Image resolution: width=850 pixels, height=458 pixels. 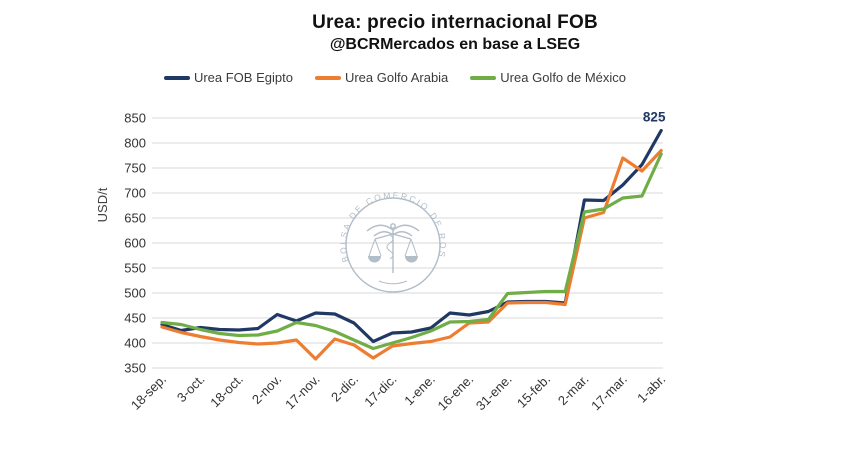 What do you see at coordinates (573, 390) in the screenshot?
I see `x-tick-label: 2-mar.` at bounding box center [573, 390].